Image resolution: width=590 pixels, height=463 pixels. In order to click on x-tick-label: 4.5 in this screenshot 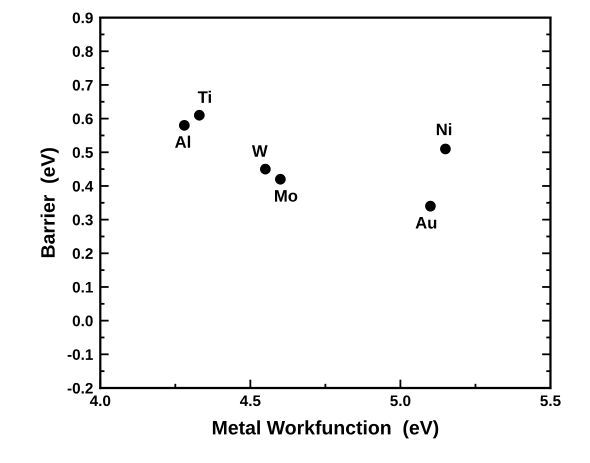, I will do `click(250, 401)`.